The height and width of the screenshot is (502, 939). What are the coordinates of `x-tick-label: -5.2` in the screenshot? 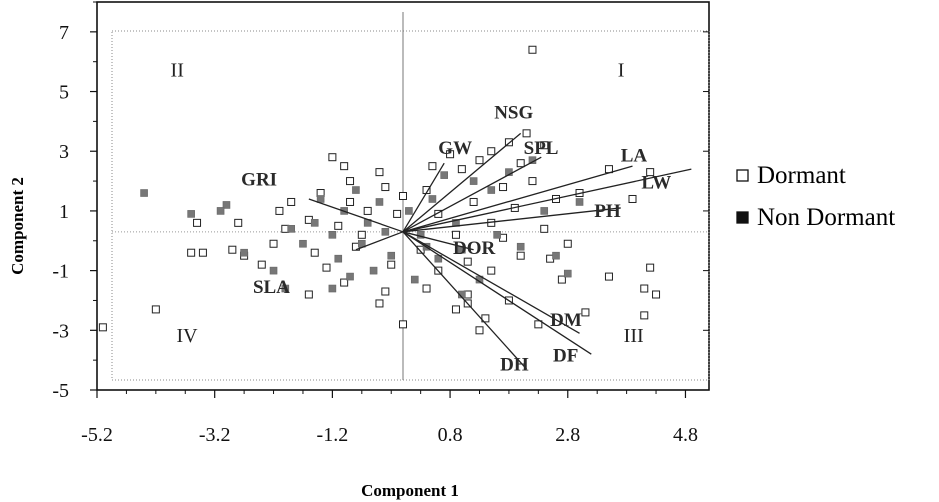 It's located at (97, 435).